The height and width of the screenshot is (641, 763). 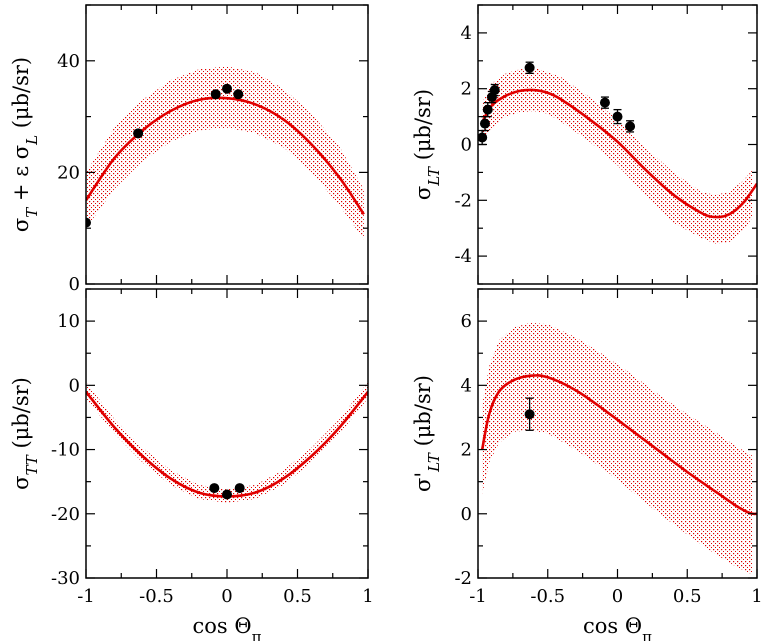 I want to click on y-tick-label: 40, so click(x=68, y=61).